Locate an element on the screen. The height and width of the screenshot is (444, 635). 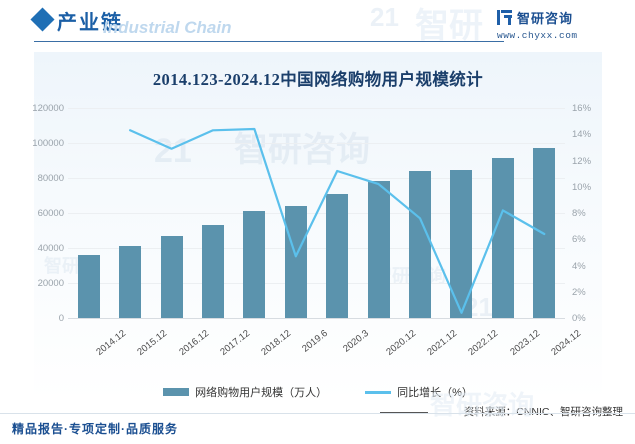
y2-tick: 2% is located at coordinates (579, 292).